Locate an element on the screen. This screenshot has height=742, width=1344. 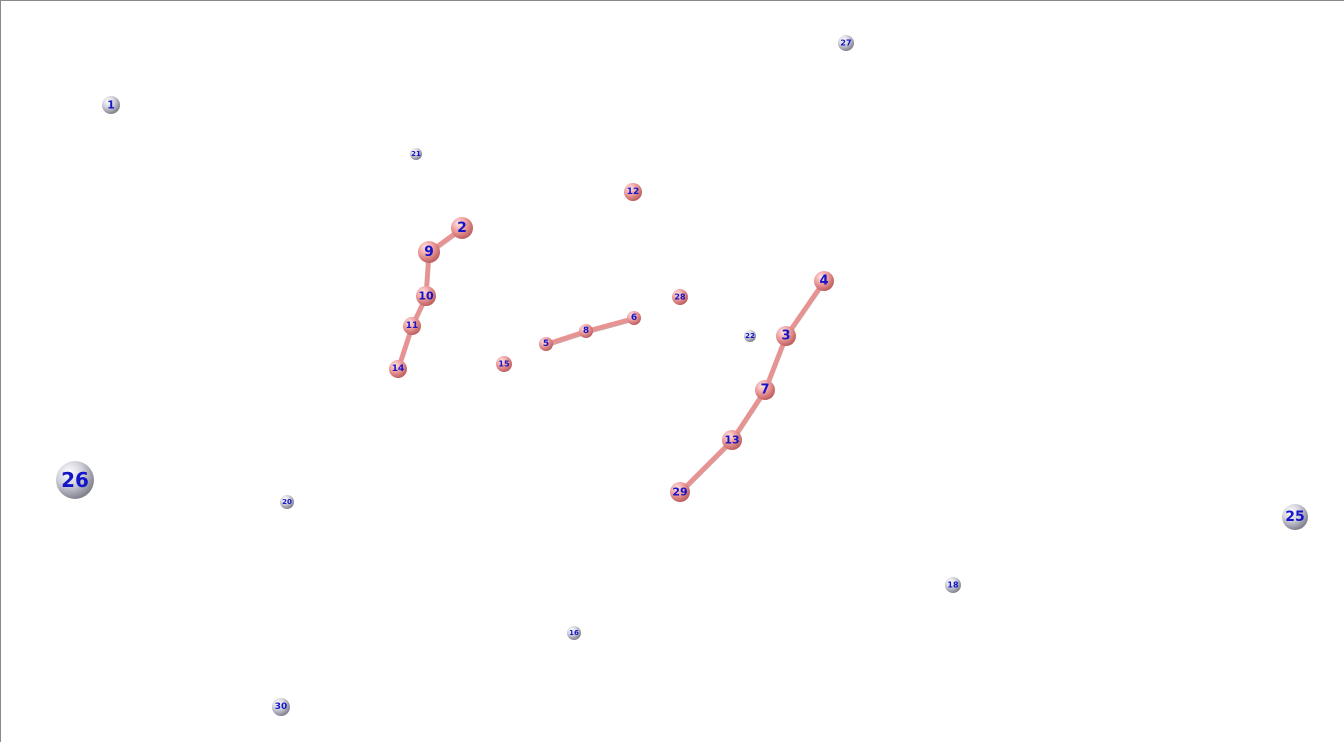
node-7: 7 is located at coordinates (765, 390).